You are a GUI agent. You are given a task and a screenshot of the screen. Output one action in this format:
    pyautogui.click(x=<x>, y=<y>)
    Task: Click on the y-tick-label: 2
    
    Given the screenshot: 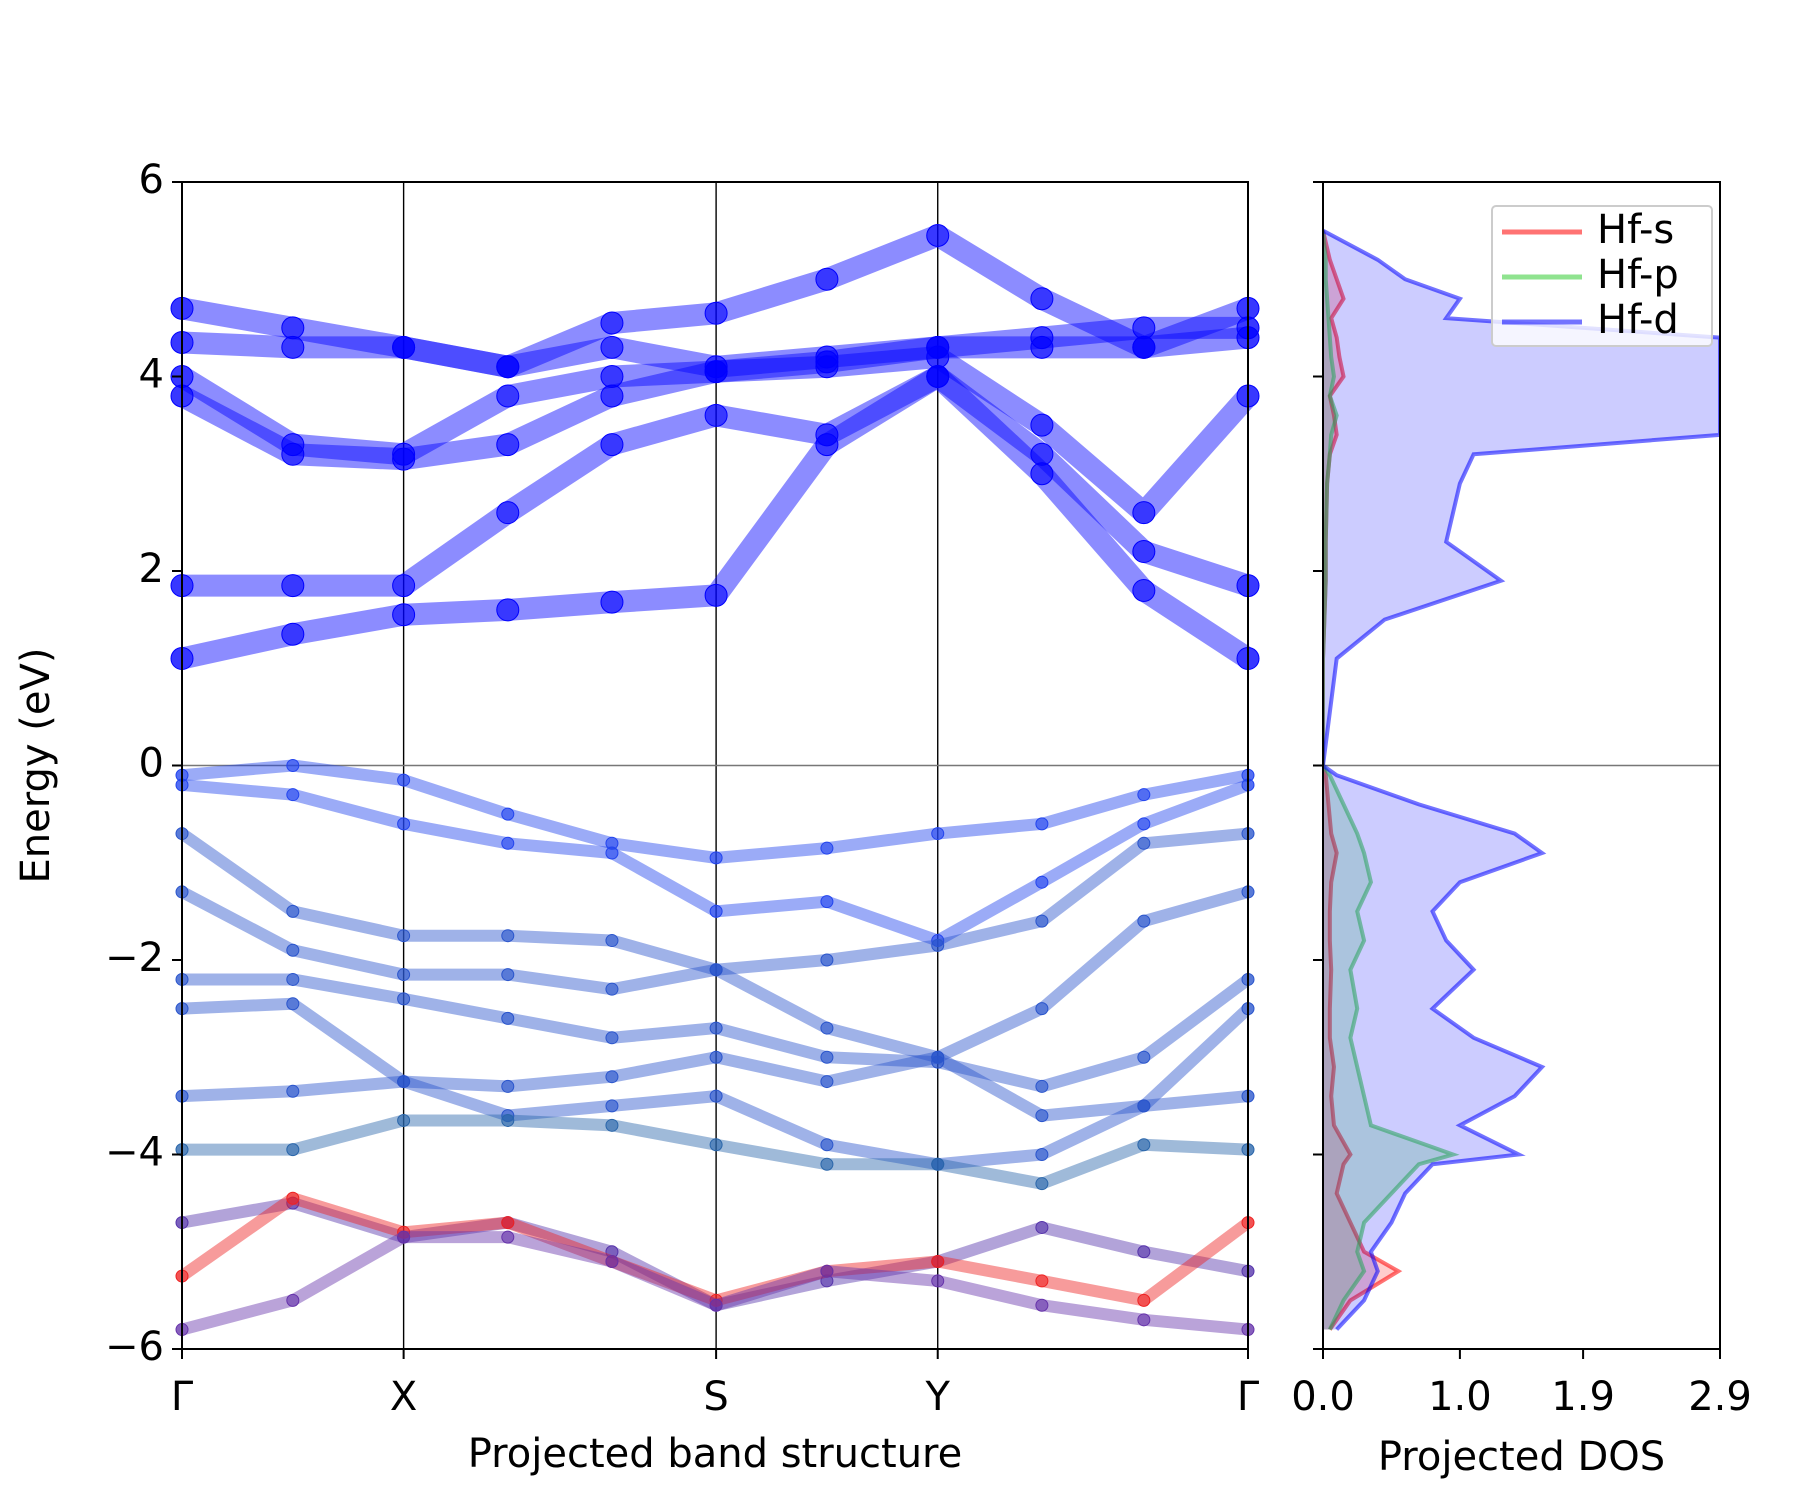 What is the action you would take?
    pyautogui.click(x=151, y=569)
    